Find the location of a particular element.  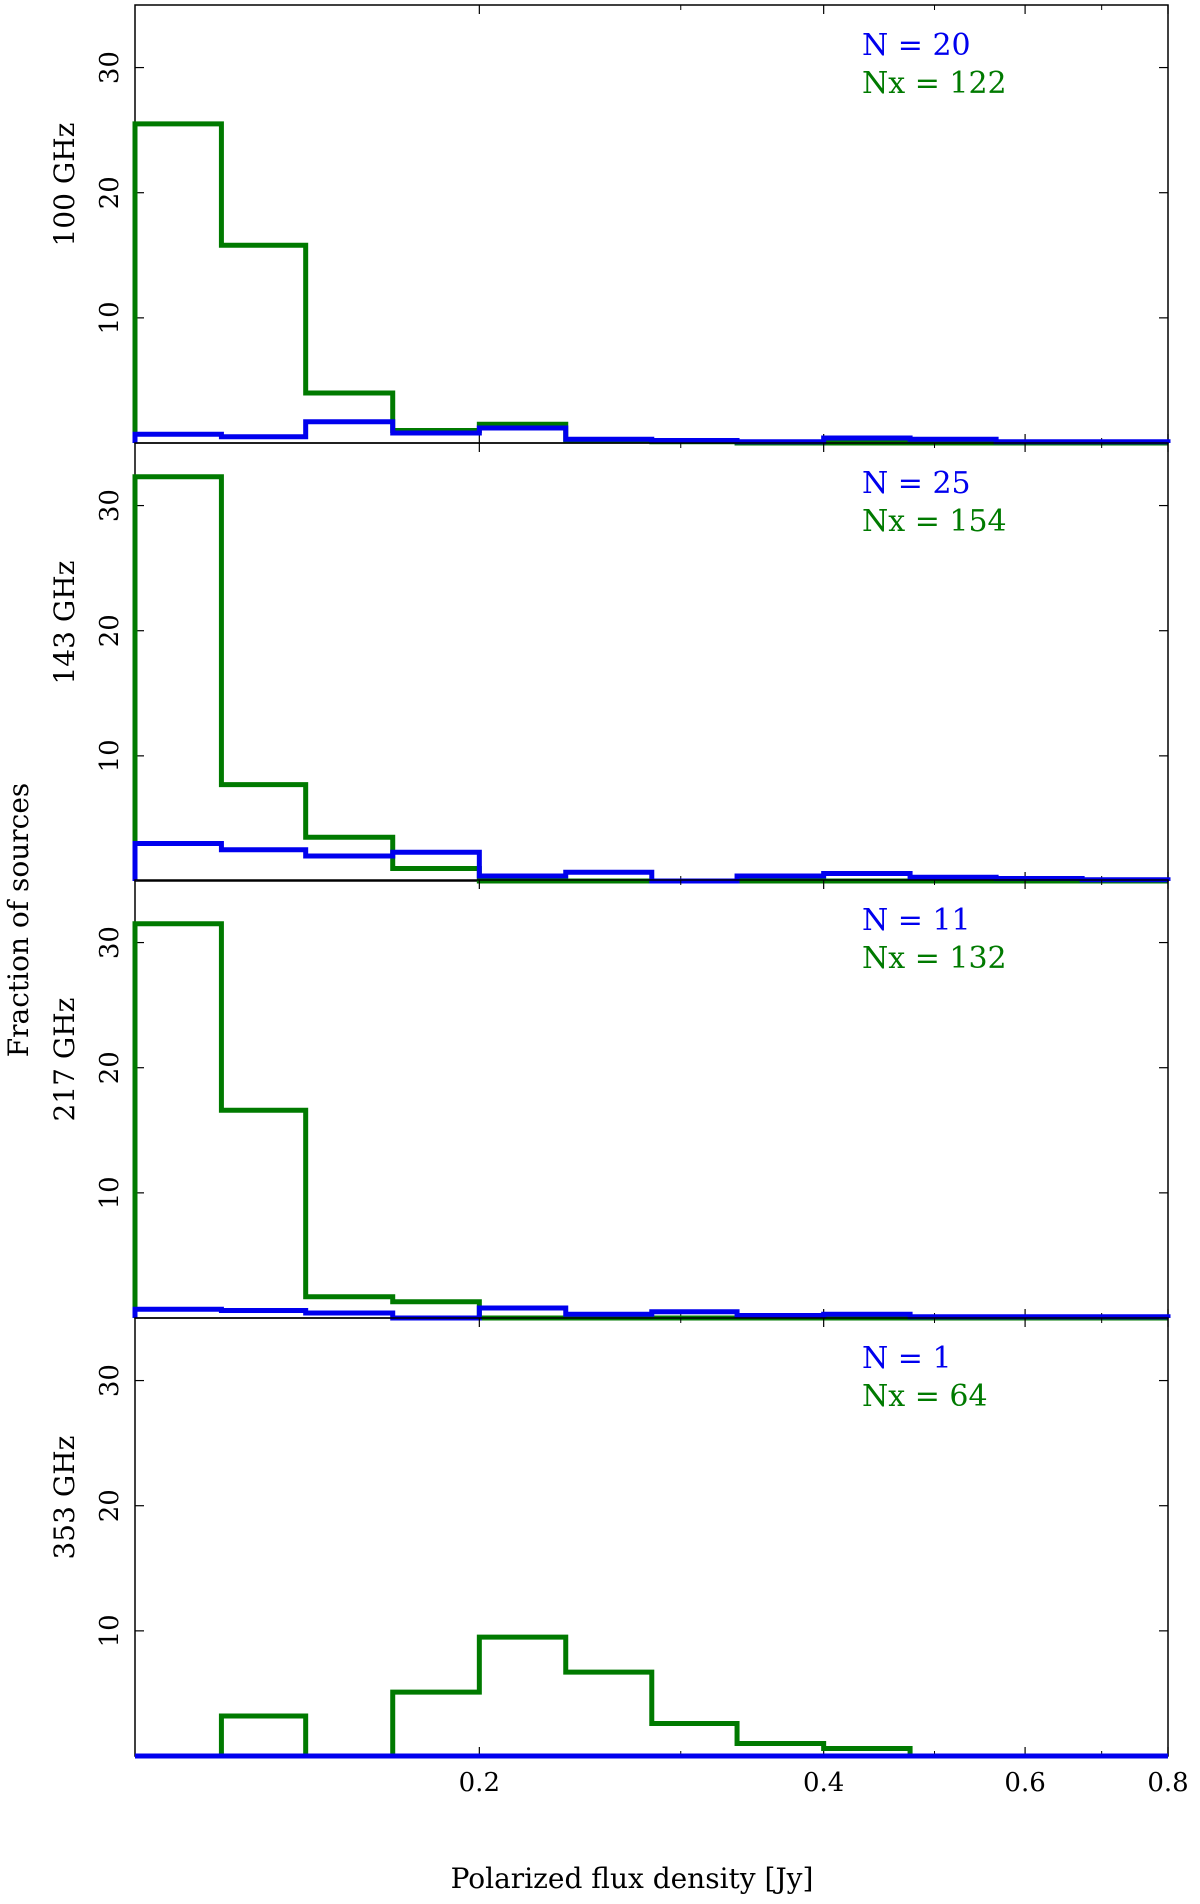

n-count-label: N = 20 is located at coordinates (916, 45).